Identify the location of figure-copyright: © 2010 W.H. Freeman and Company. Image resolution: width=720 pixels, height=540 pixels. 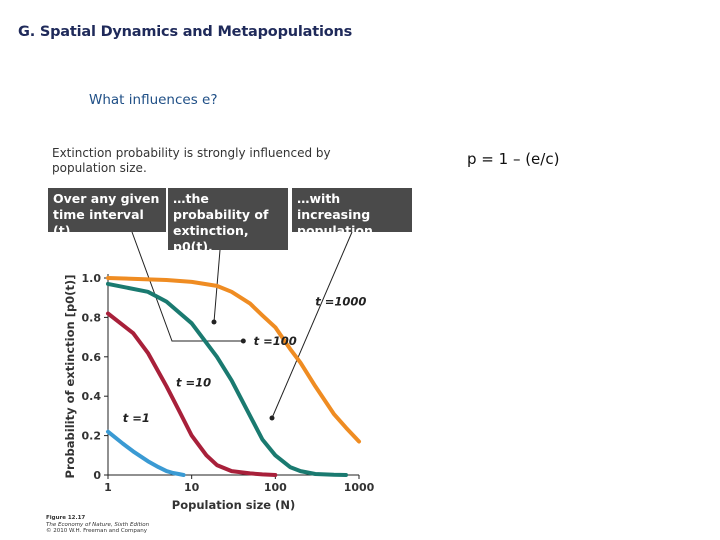
(96, 531).